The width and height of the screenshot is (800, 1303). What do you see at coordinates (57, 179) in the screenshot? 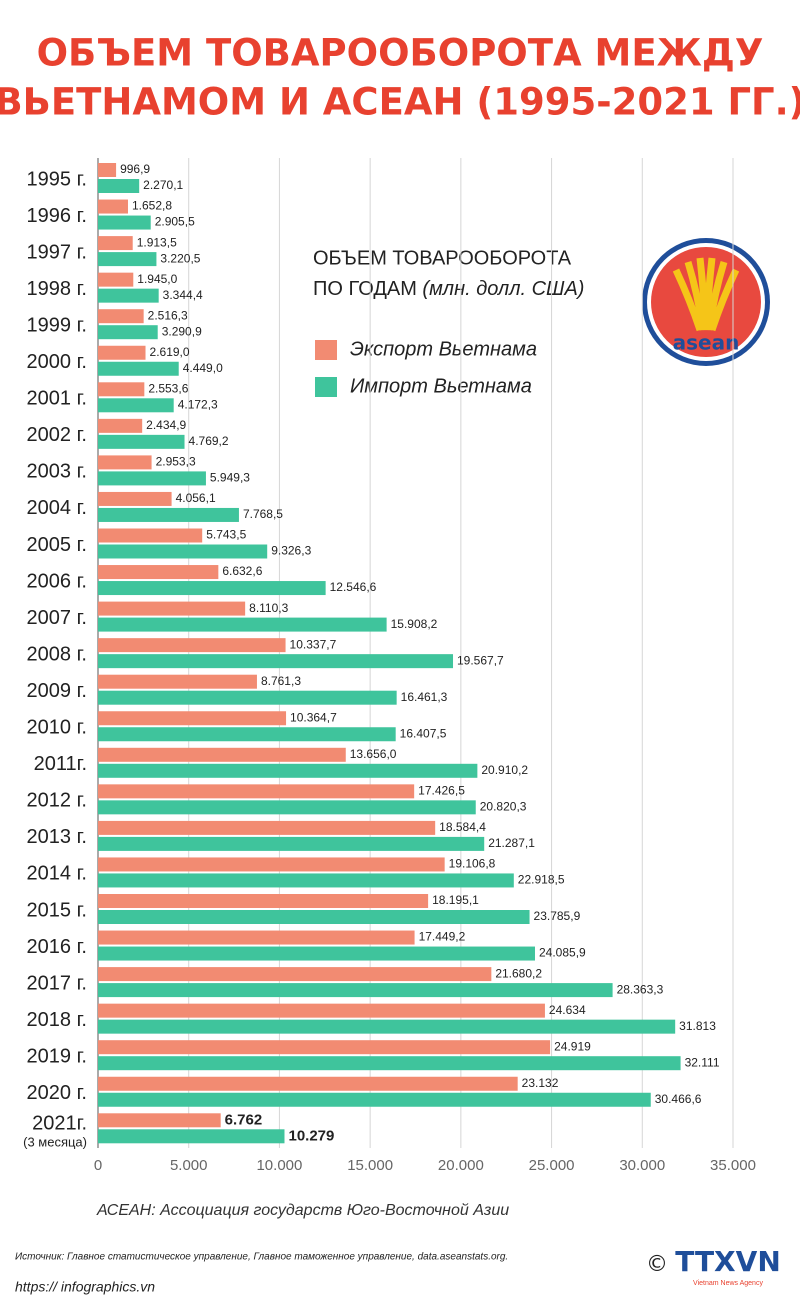
I see `category-label: 1995 г.` at bounding box center [57, 179].